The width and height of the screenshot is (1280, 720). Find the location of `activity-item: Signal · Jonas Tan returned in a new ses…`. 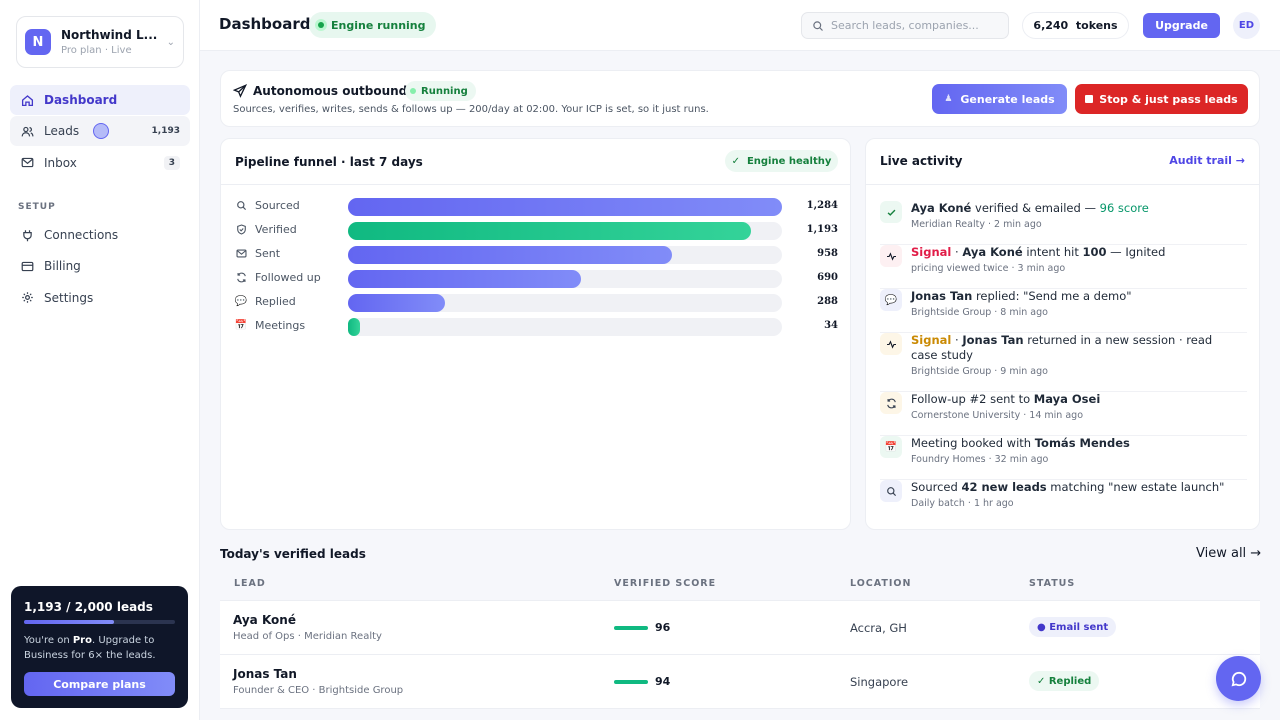

activity-item: Signal · Jonas Tan returned in a new ses… is located at coordinates (1063, 362).